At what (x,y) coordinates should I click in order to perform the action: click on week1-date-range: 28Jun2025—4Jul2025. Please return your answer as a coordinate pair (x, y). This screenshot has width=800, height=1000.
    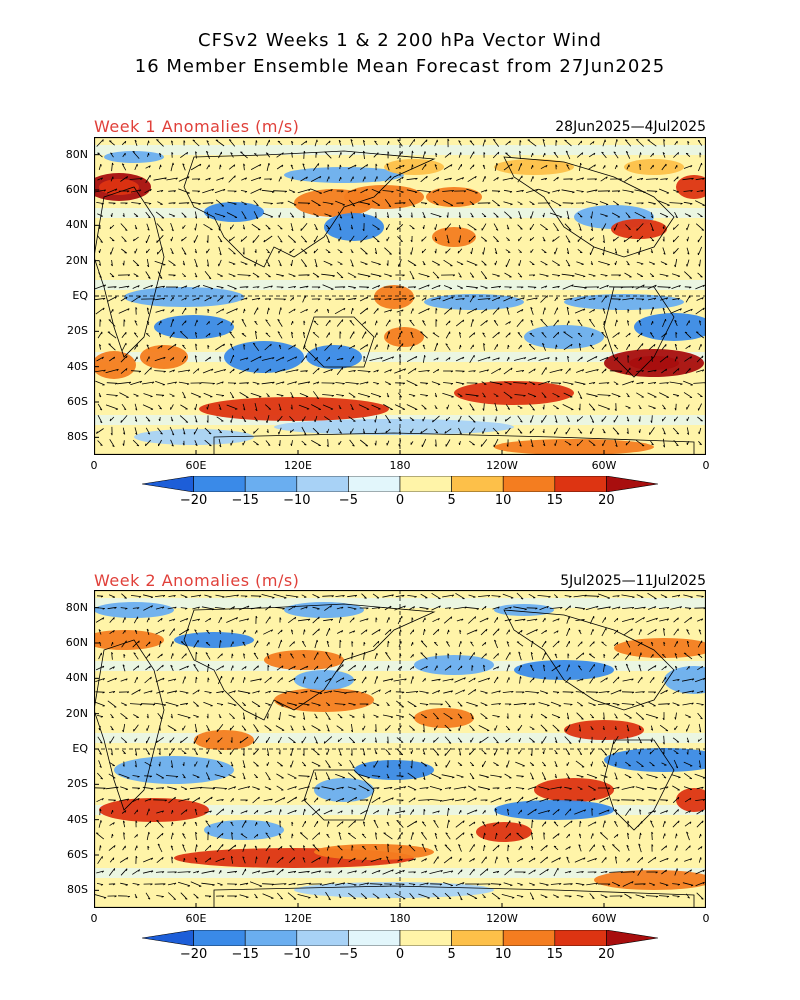
    Looking at the image, I should click on (630, 127).